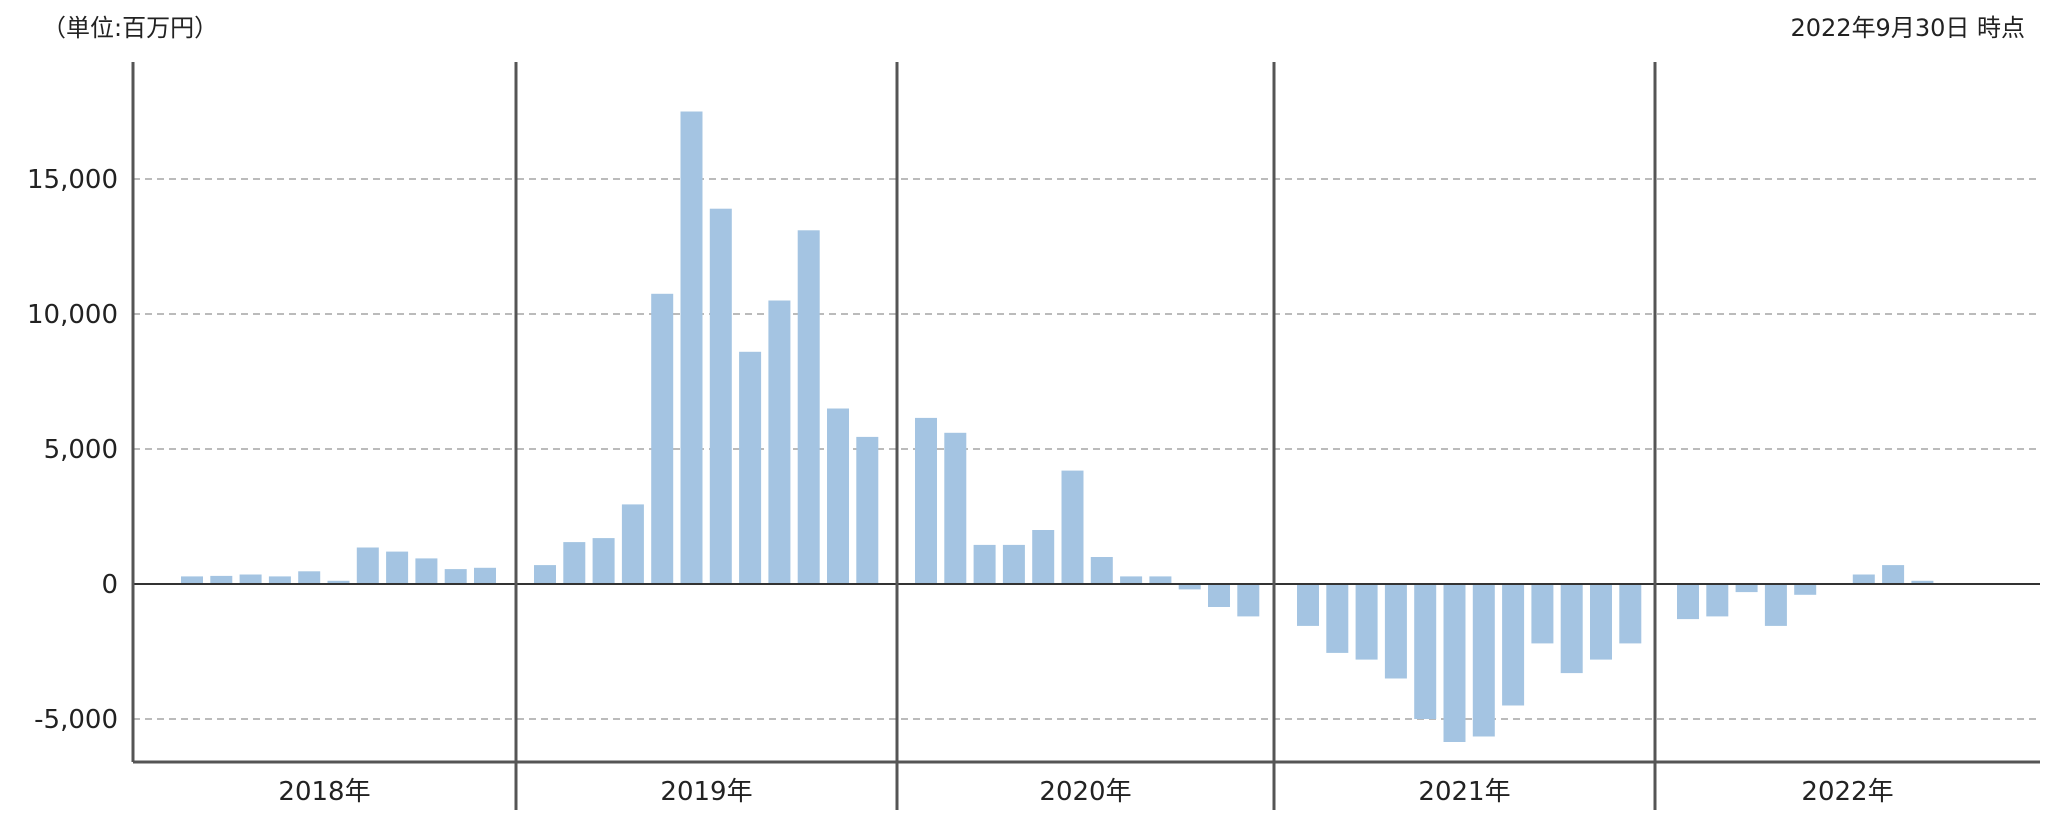 The width and height of the screenshot is (2045, 832). Describe the element at coordinates (1847, 792) in the screenshot. I see `x-category-label: 2022年` at that location.